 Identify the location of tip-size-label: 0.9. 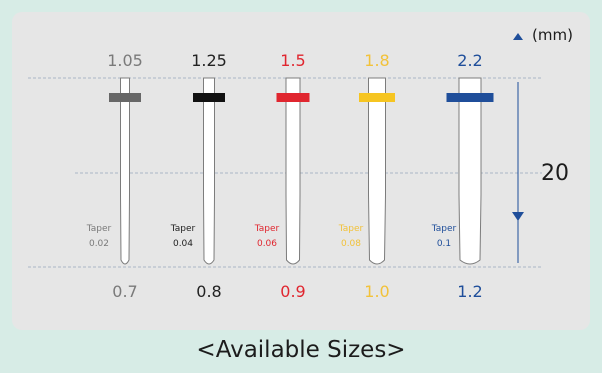
(292, 291).